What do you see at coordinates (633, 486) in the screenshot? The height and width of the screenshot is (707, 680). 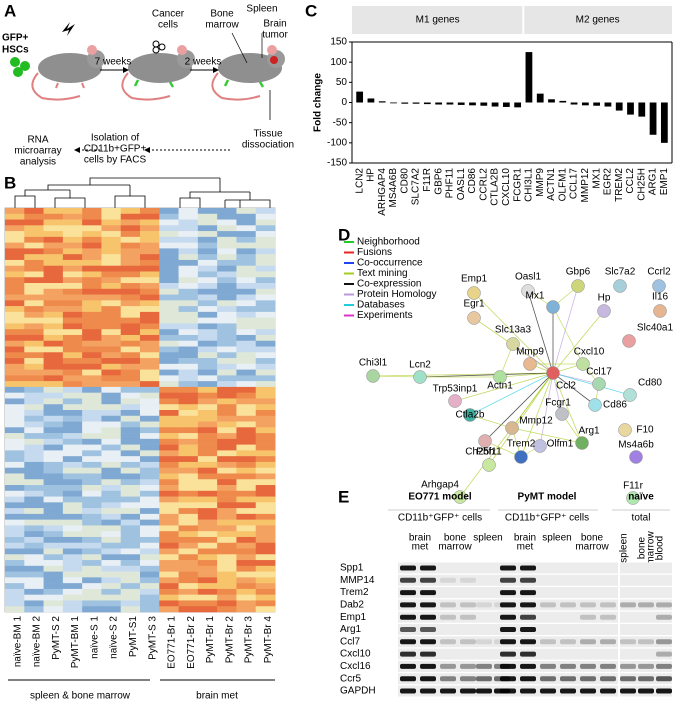 I see `node-label: F11r` at bounding box center [633, 486].